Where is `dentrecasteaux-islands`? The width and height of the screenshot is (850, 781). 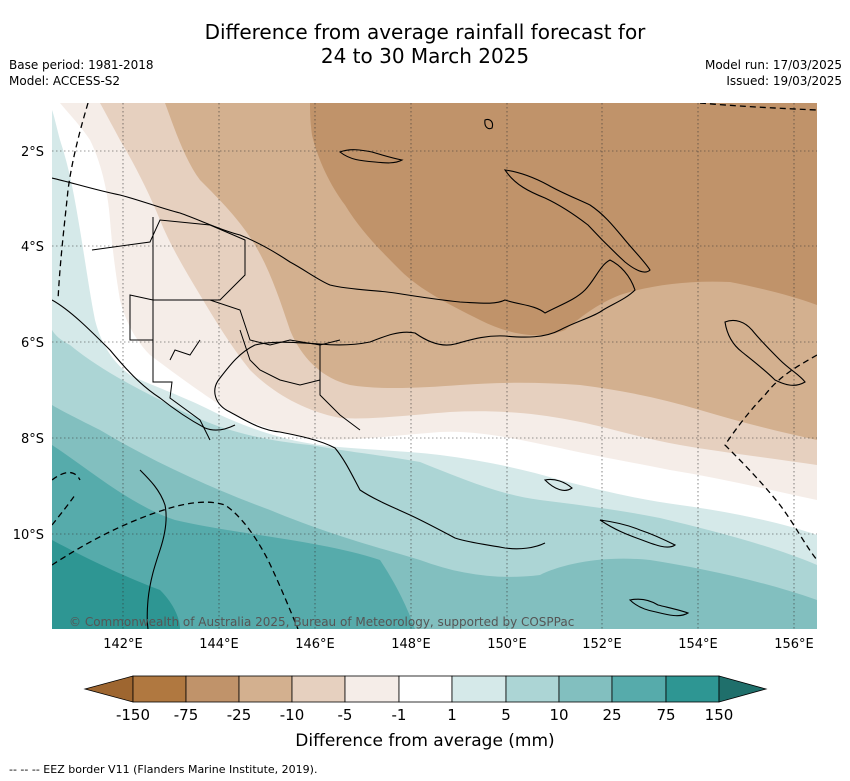
dentrecasteaux-islands is located at coordinates (558, 484).